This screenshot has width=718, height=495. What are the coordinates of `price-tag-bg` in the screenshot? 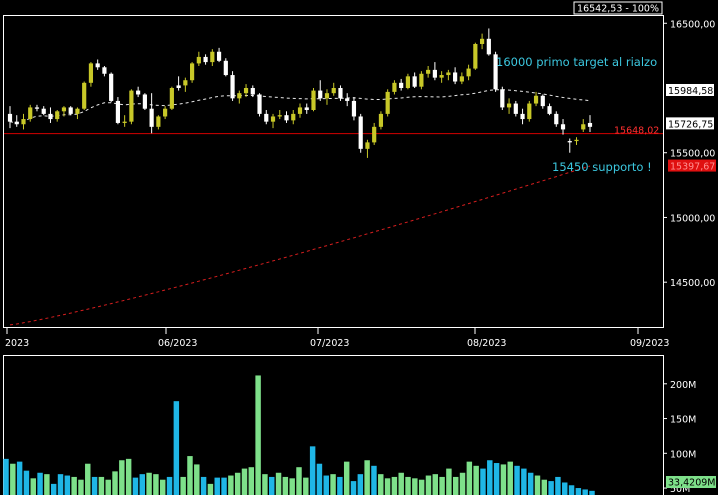 It's located at (690, 123).